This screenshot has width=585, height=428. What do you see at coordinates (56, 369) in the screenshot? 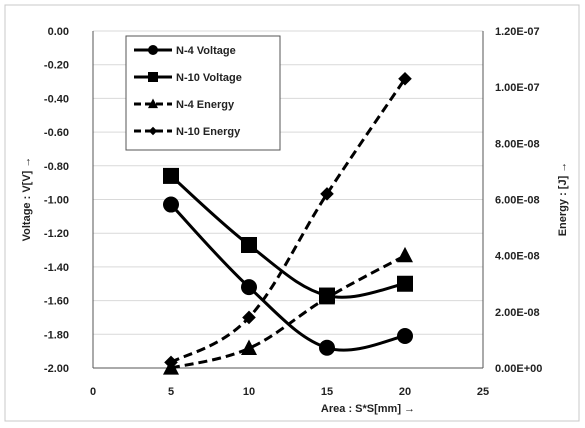
I see `y-left-tick-label: -2.00` at bounding box center [56, 369].